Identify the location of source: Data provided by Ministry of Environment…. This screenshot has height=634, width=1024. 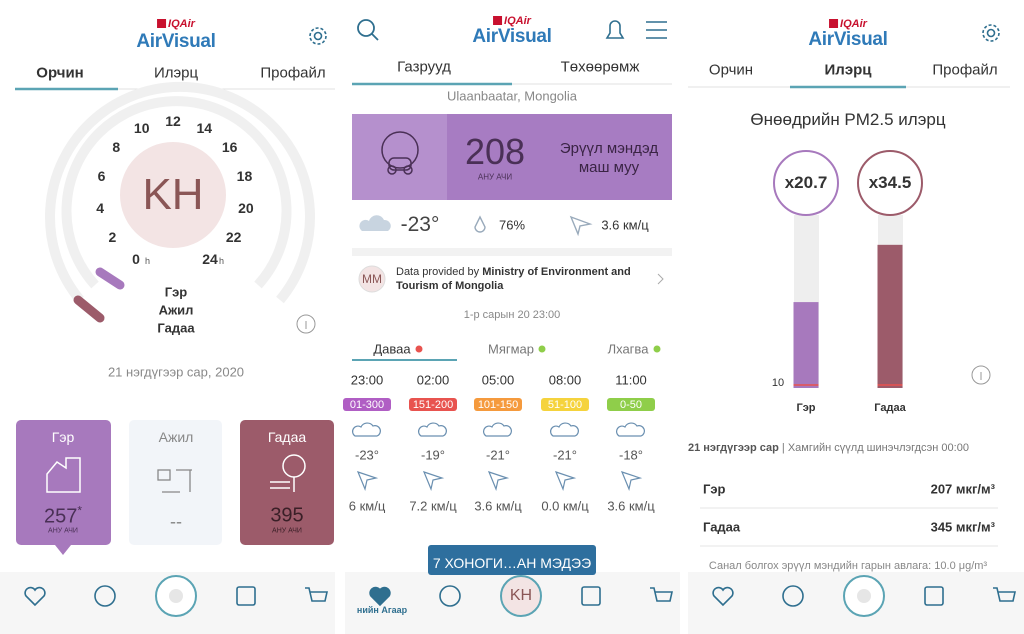
(526, 279).